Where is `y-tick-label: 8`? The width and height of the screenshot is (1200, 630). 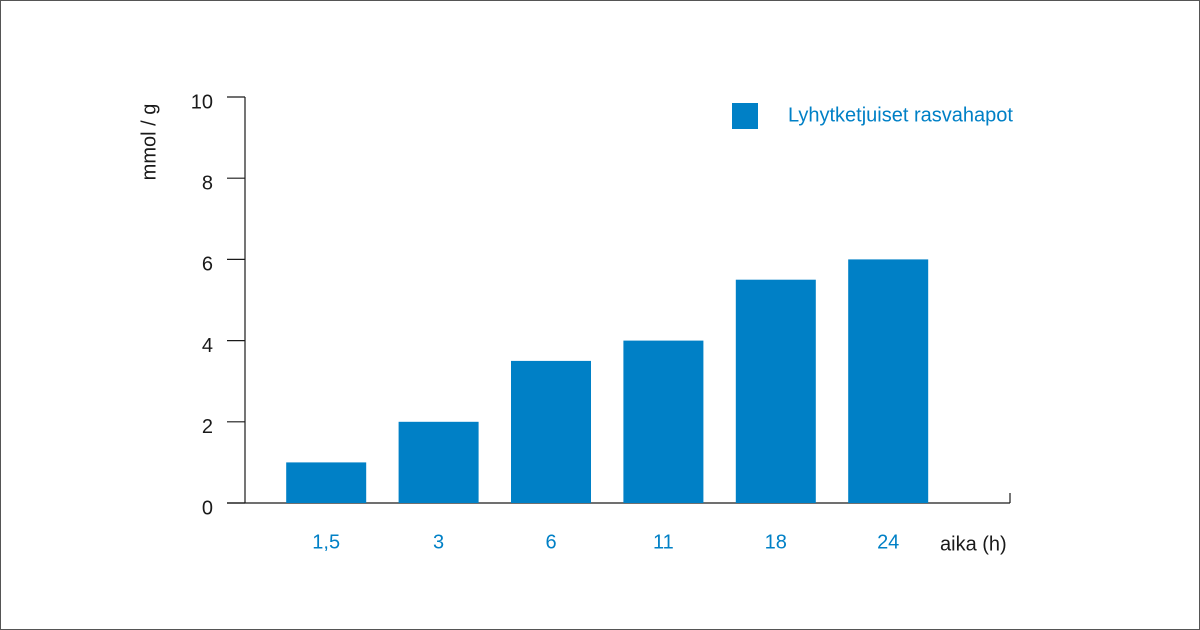 y-tick-label: 8 is located at coordinates (207, 183).